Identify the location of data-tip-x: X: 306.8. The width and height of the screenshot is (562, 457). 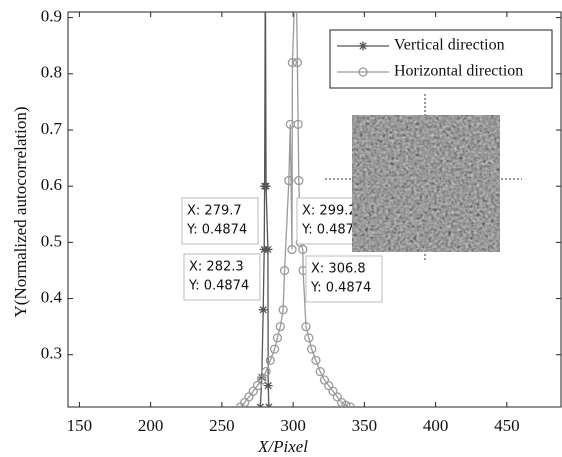
(338, 269).